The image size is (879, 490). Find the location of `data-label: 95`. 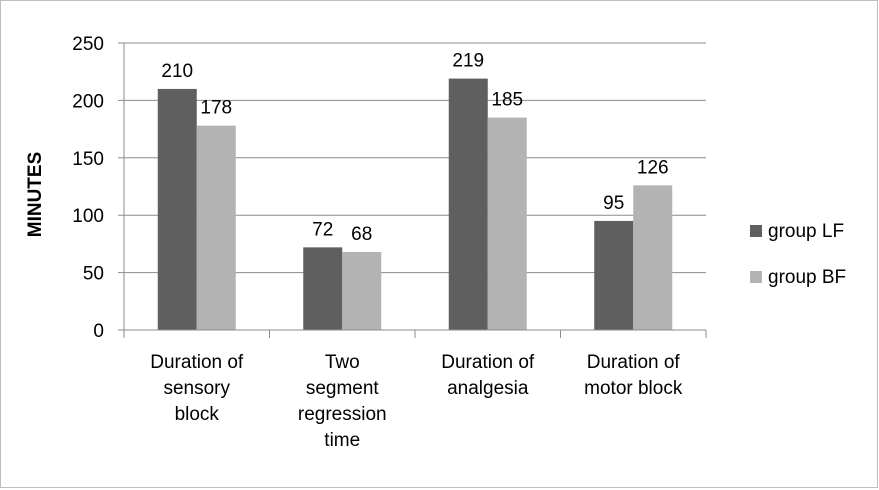

data-label: 95 is located at coordinates (613, 203).